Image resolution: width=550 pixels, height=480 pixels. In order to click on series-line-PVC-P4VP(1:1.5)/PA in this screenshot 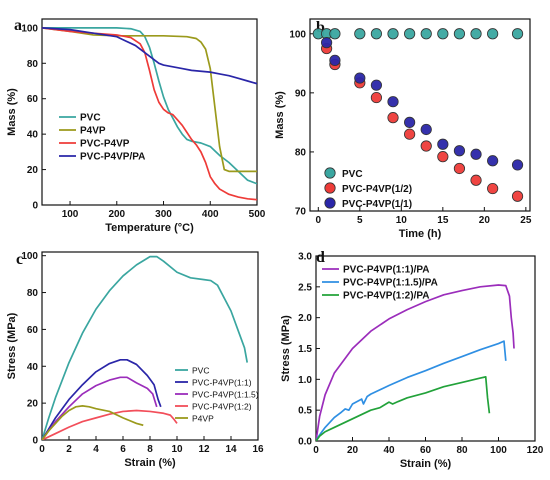, I will do `click(411, 390)`.